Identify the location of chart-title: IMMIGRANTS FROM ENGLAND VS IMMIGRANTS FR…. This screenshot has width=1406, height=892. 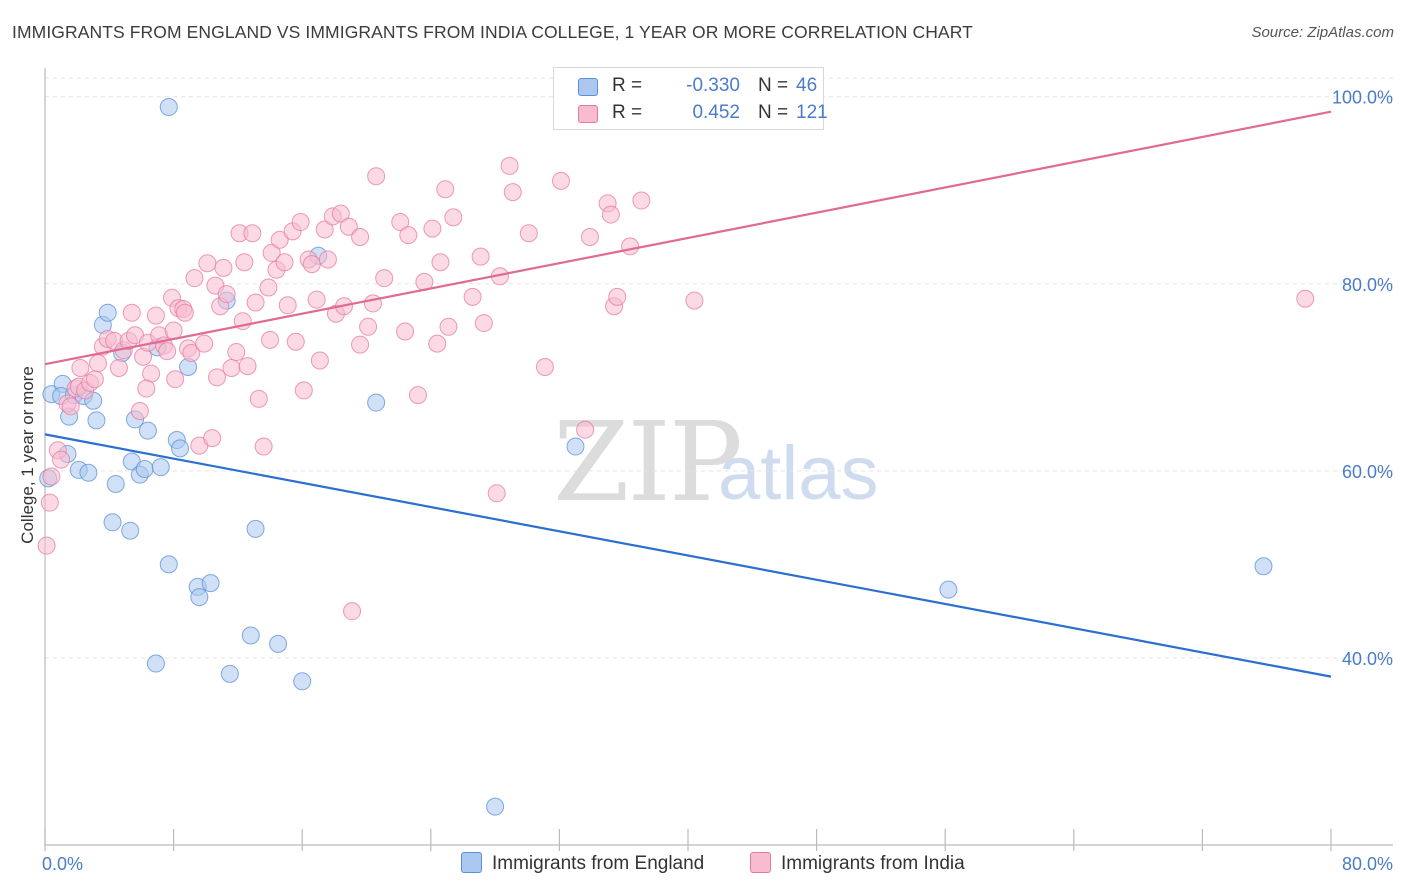
(492, 32).